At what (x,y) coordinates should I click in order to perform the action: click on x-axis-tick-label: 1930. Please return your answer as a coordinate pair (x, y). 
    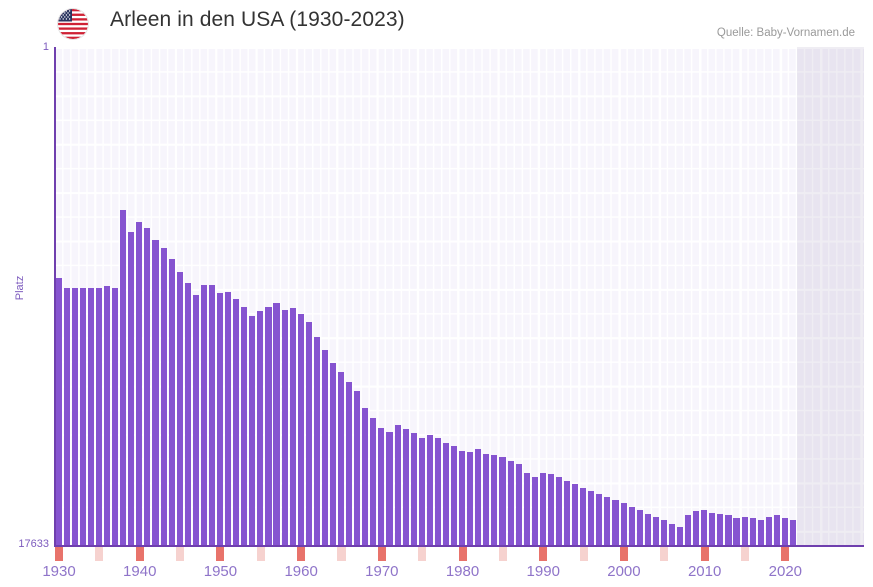
    Looking at the image, I should click on (59, 571).